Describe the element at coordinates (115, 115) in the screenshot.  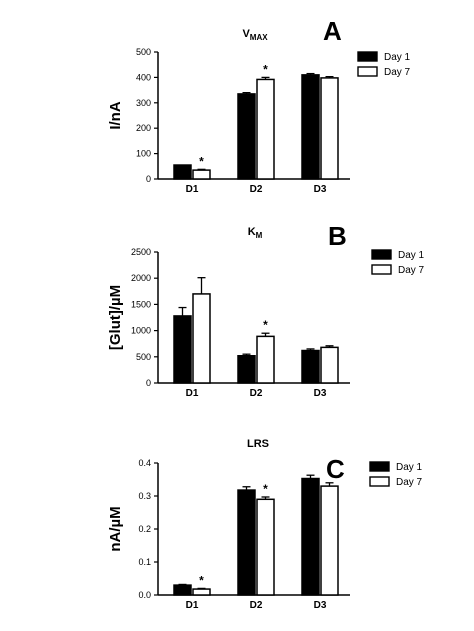
I see `y-axis-label: I/nA` at that location.